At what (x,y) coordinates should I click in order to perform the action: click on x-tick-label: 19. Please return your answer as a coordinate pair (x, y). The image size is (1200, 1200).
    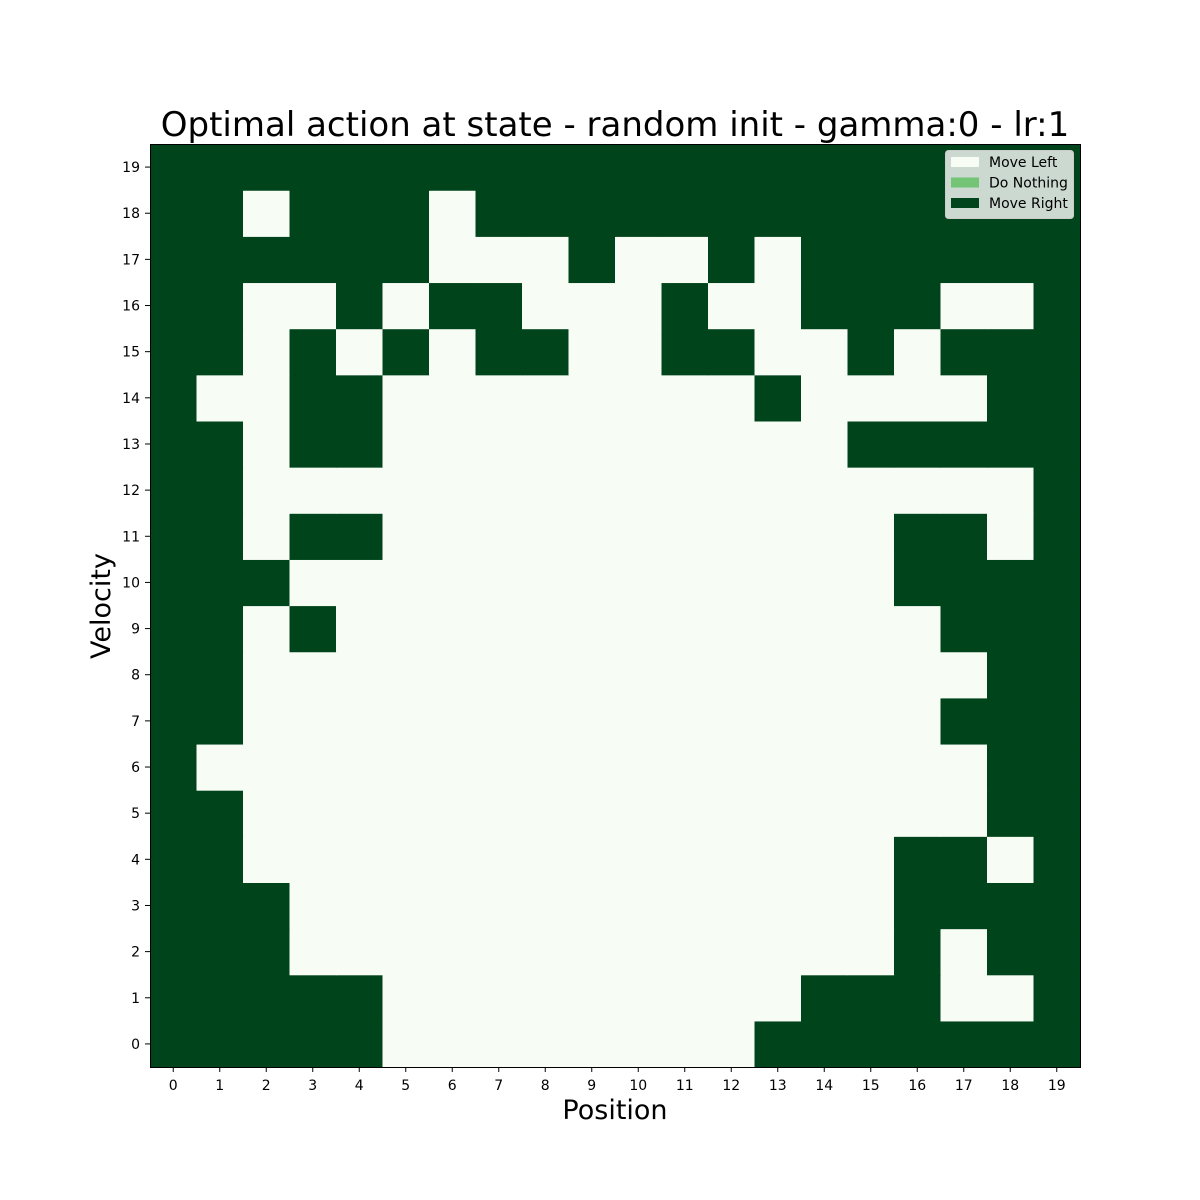
    Looking at the image, I should click on (1057, 1086).